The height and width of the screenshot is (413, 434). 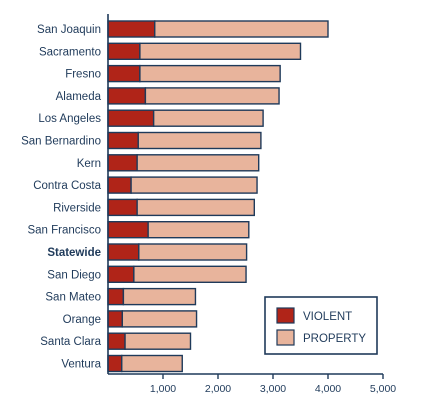 I want to click on x-tick-label-1000: 1,000, so click(x=163, y=389).